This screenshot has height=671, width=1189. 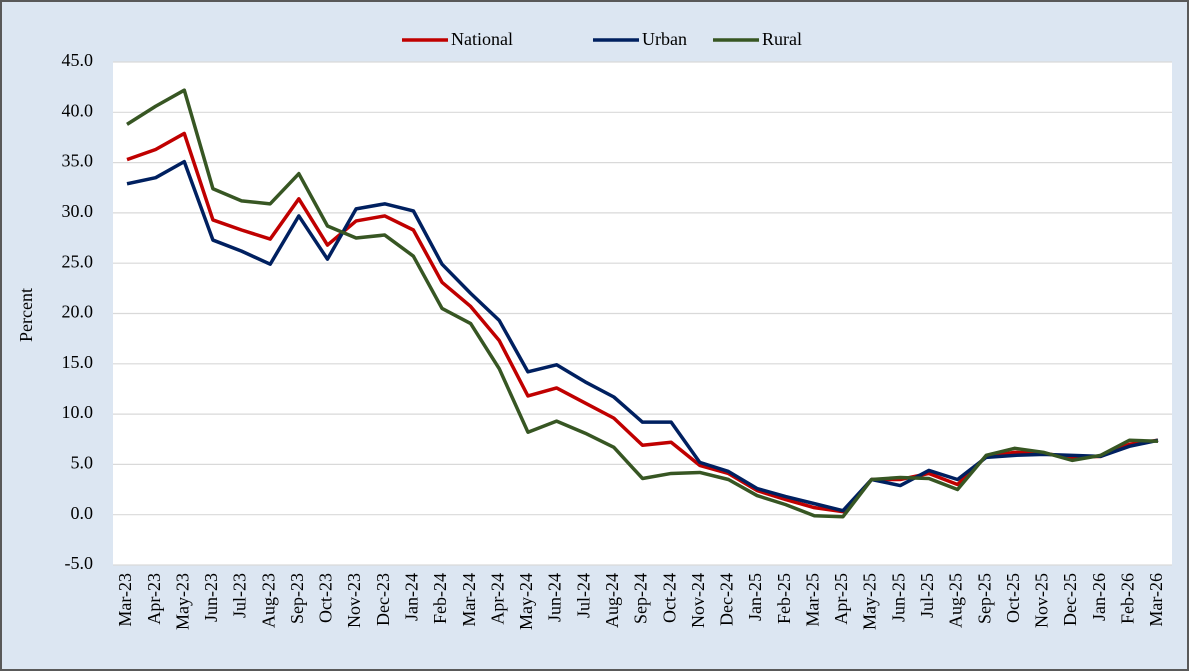 I want to click on y-tick-label: 20.0, so click(x=78, y=312).